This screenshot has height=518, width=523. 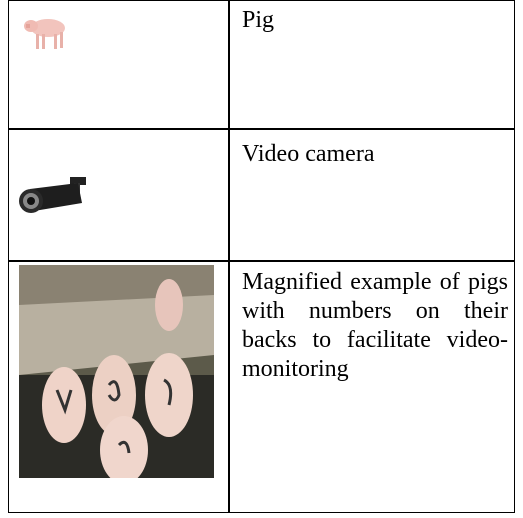 What do you see at coordinates (308, 154) in the screenshot?
I see `row-text: Video camera` at bounding box center [308, 154].